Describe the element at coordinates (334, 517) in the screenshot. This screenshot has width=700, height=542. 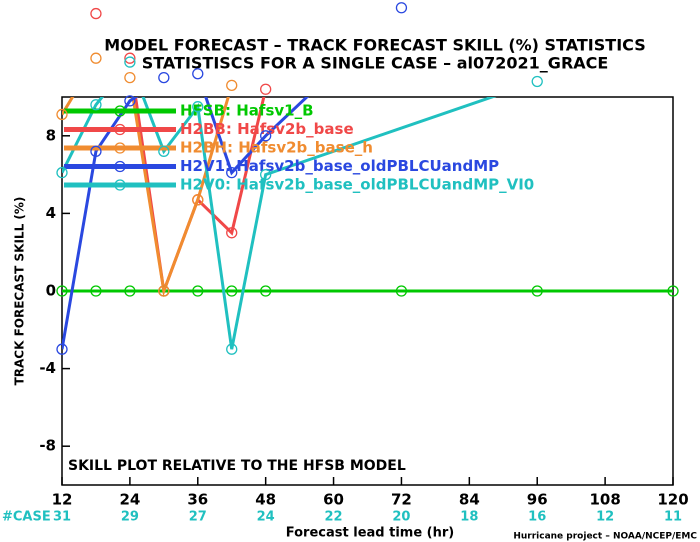
I see `case-count: 22` at that location.